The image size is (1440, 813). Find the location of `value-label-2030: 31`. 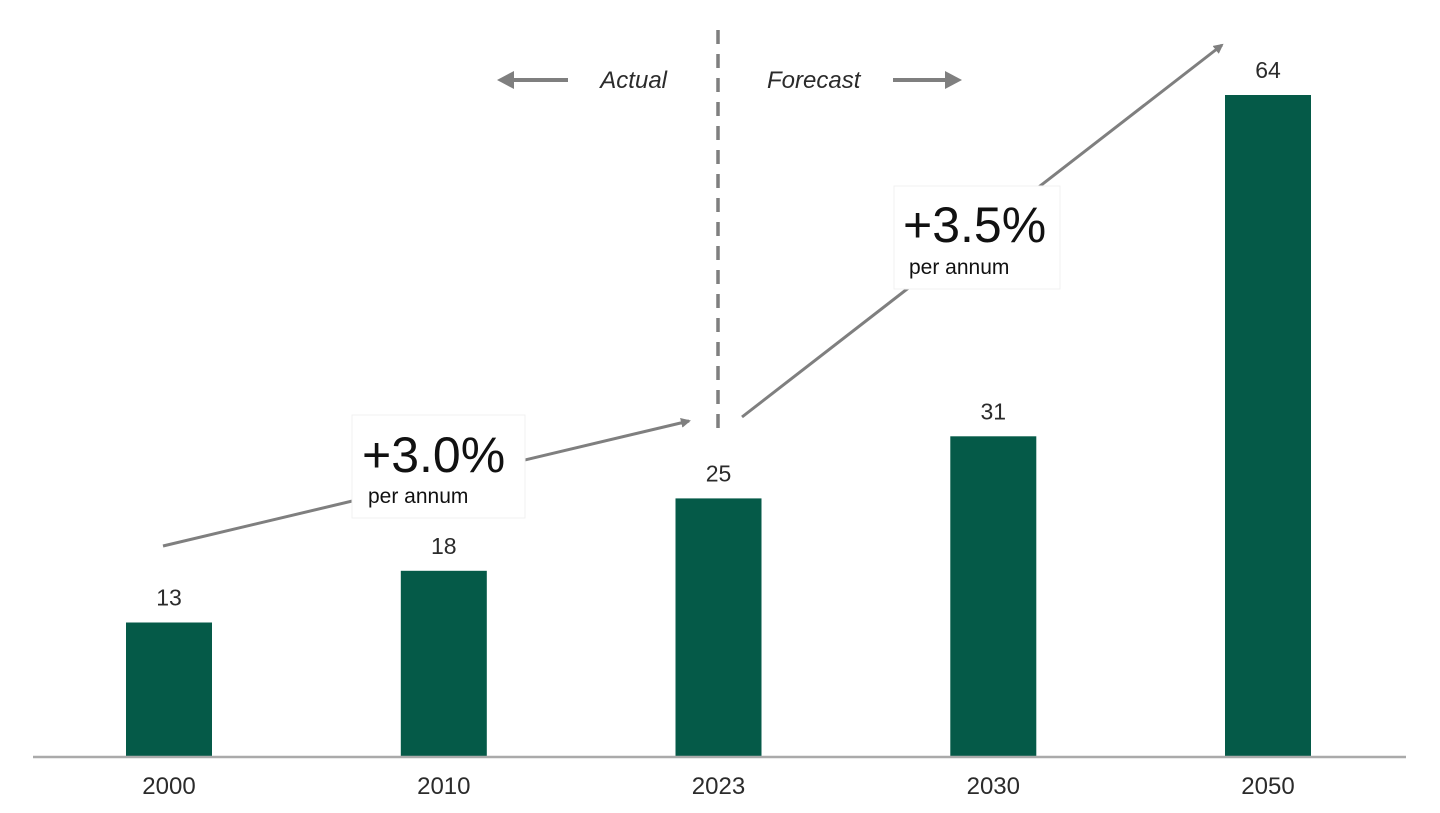

value-label-2030: 31 is located at coordinates (994, 411).